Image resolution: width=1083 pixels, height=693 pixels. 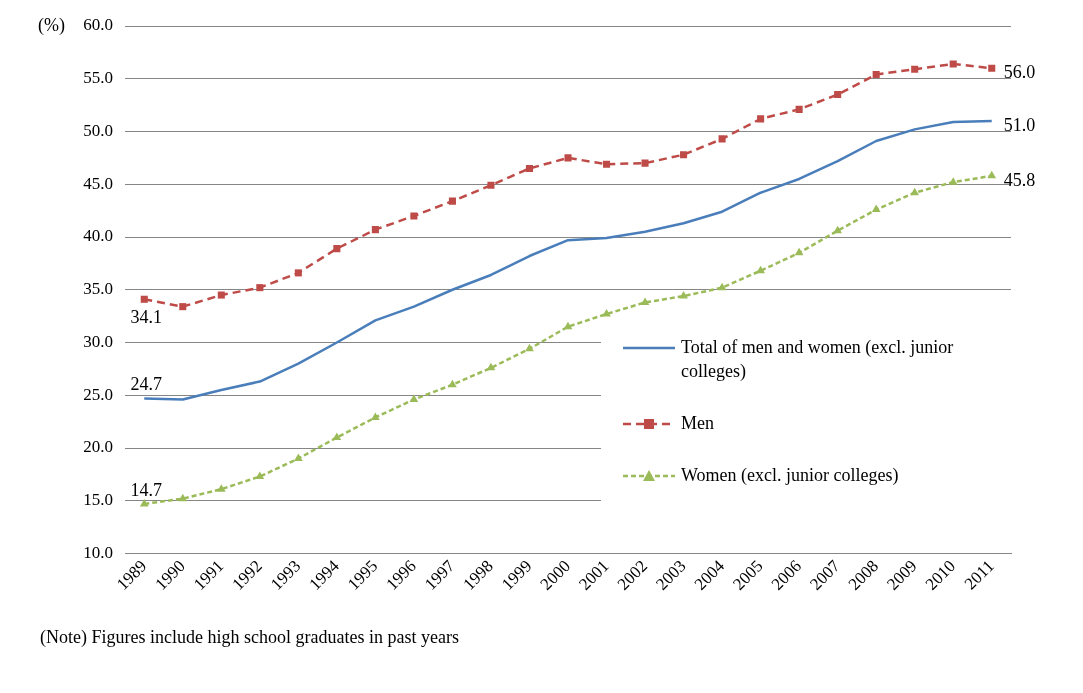 What do you see at coordinates (98, 183) in the screenshot?
I see `y-tick-label: 45.0` at bounding box center [98, 183].